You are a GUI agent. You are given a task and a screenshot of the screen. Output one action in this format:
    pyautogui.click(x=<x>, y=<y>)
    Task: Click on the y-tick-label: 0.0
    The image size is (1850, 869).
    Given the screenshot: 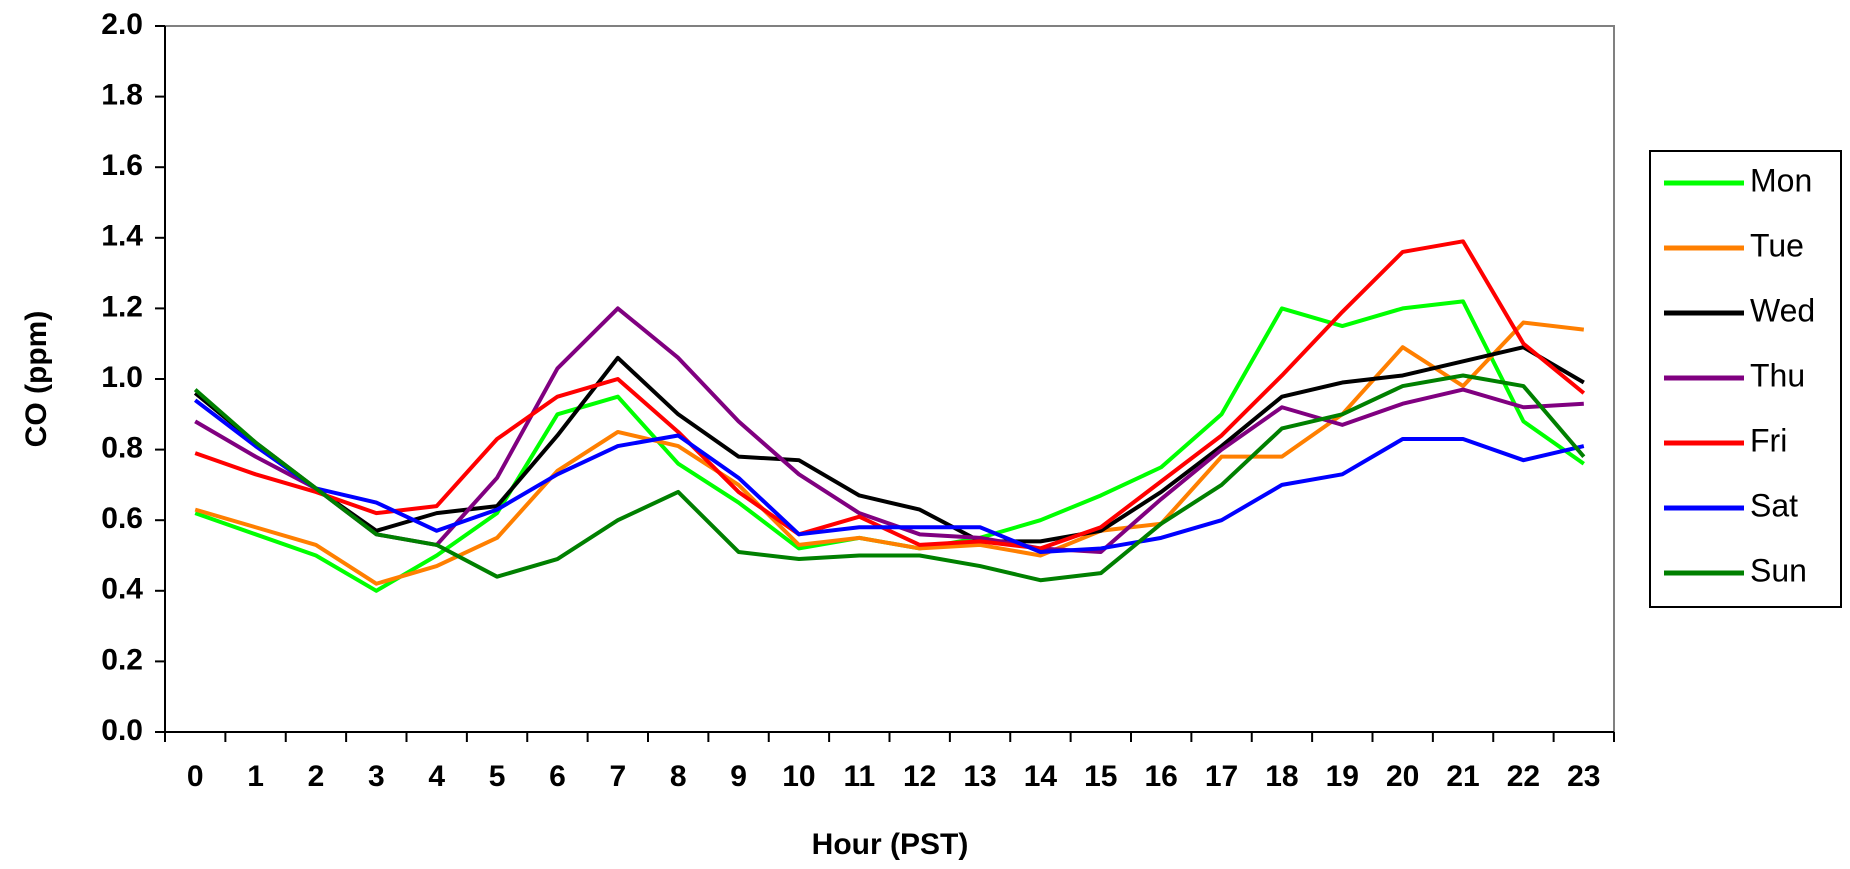 What is the action you would take?
    pyautogui.click(x=122, y=730)
    